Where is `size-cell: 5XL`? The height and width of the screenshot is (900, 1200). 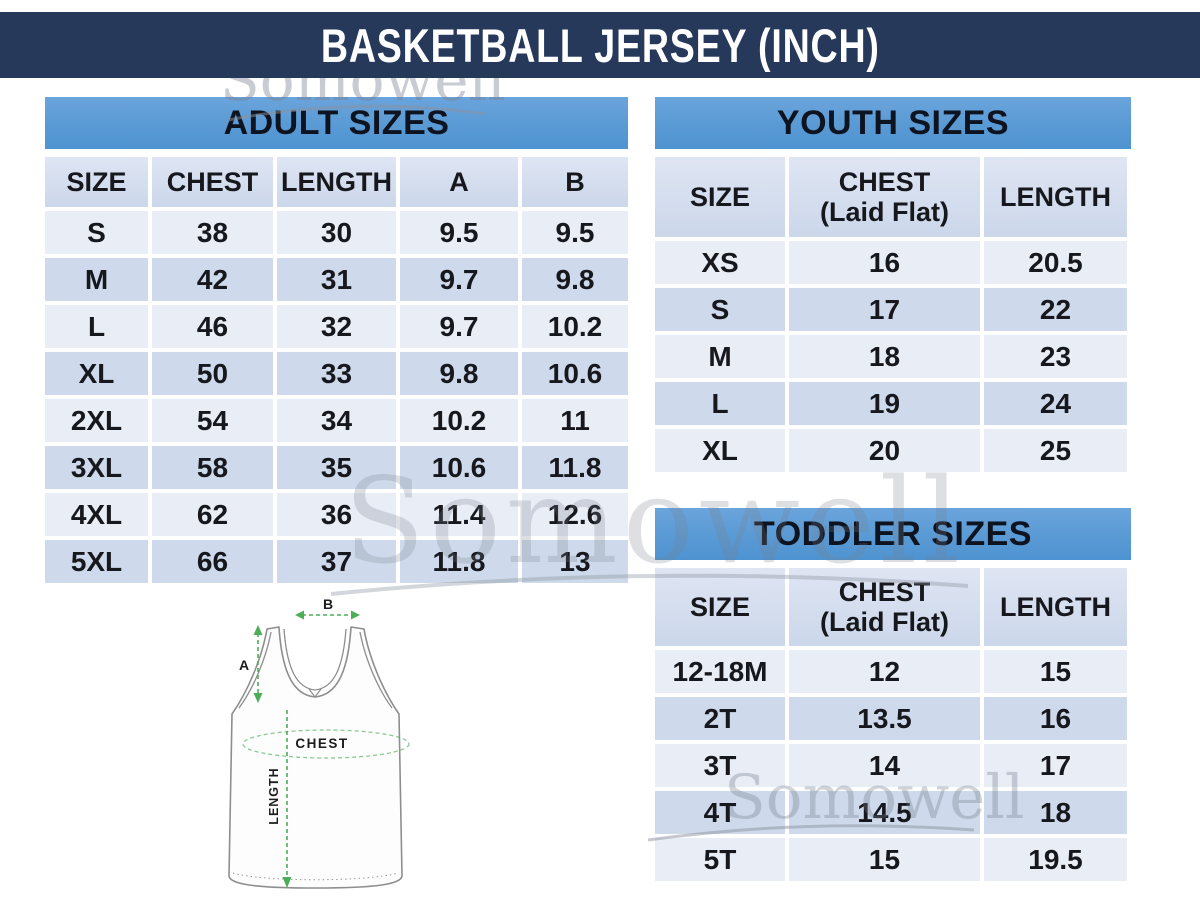 size-cell: 5XL is located at coordinates (96, 561).